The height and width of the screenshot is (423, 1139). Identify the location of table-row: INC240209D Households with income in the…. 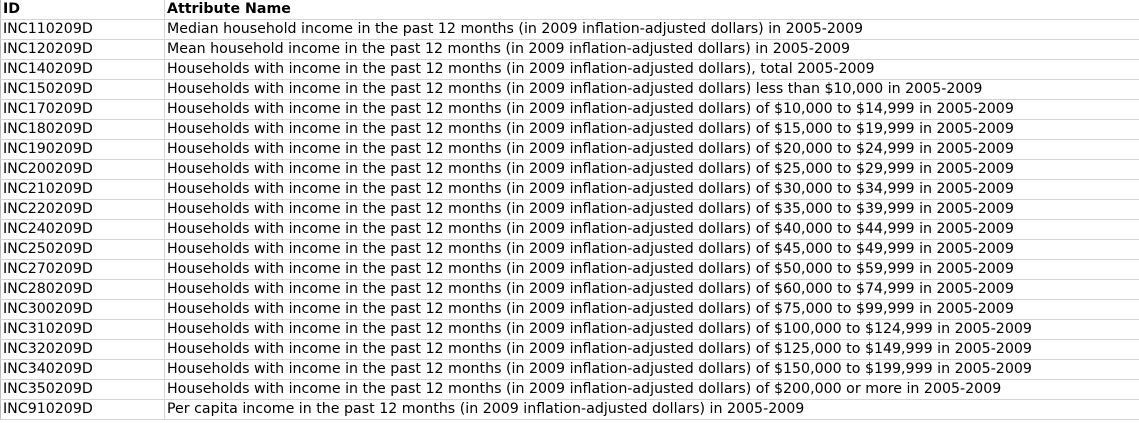
(569, 229).